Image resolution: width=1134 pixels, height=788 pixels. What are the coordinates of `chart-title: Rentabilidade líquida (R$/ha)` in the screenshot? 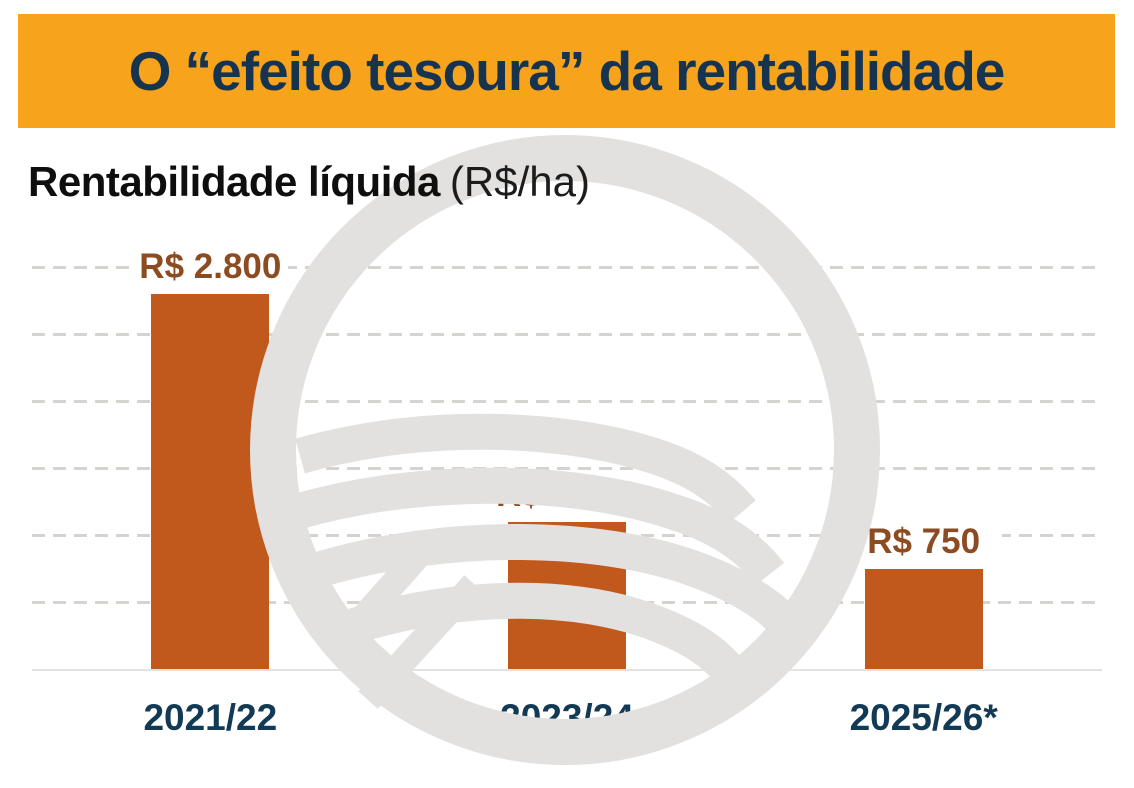 It's located at (309, 182).